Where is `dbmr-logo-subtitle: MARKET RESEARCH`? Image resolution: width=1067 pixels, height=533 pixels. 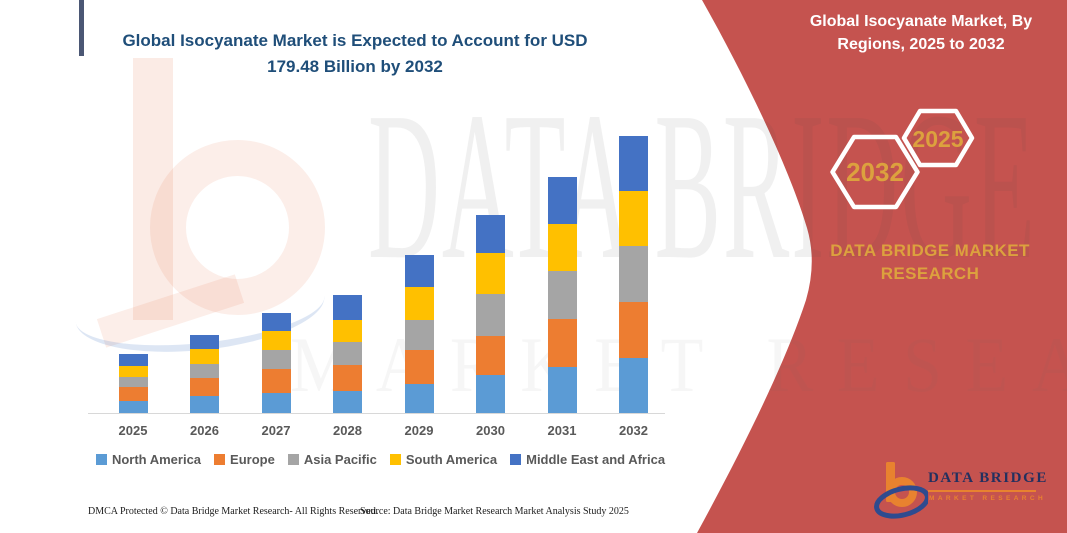
dbmr-logo-subtitle: MARKET RESEARCH is located at coordinates (988, 498).